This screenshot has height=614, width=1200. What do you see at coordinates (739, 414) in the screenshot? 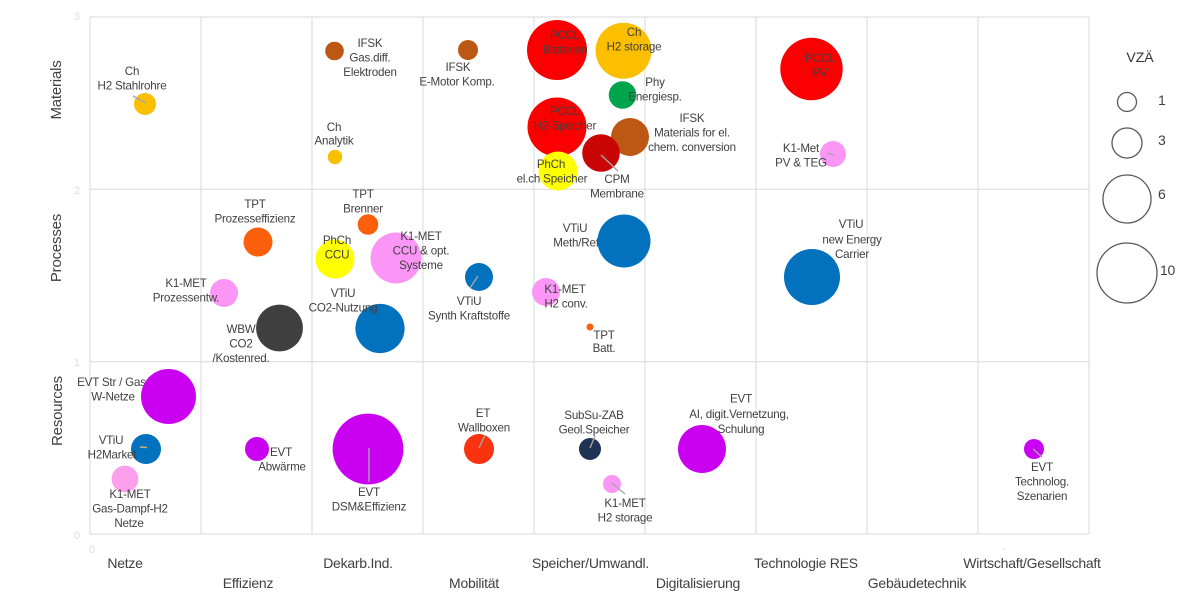
I see `svg-text: AI, digit.Vernetzung,` at bounding box center [739, 414].